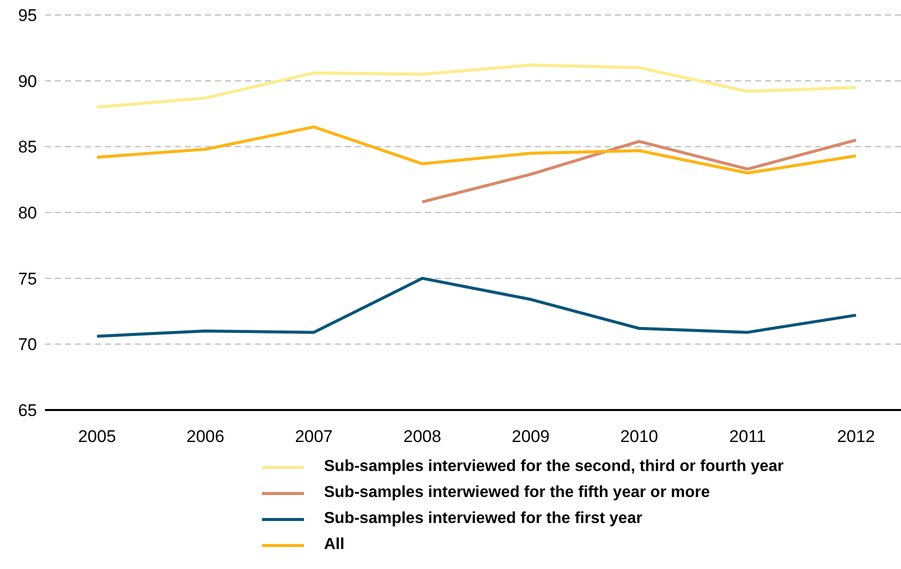 The width and height of the screenshot is (901, 569). I want to click on legend-label: All, so click(334, 545).